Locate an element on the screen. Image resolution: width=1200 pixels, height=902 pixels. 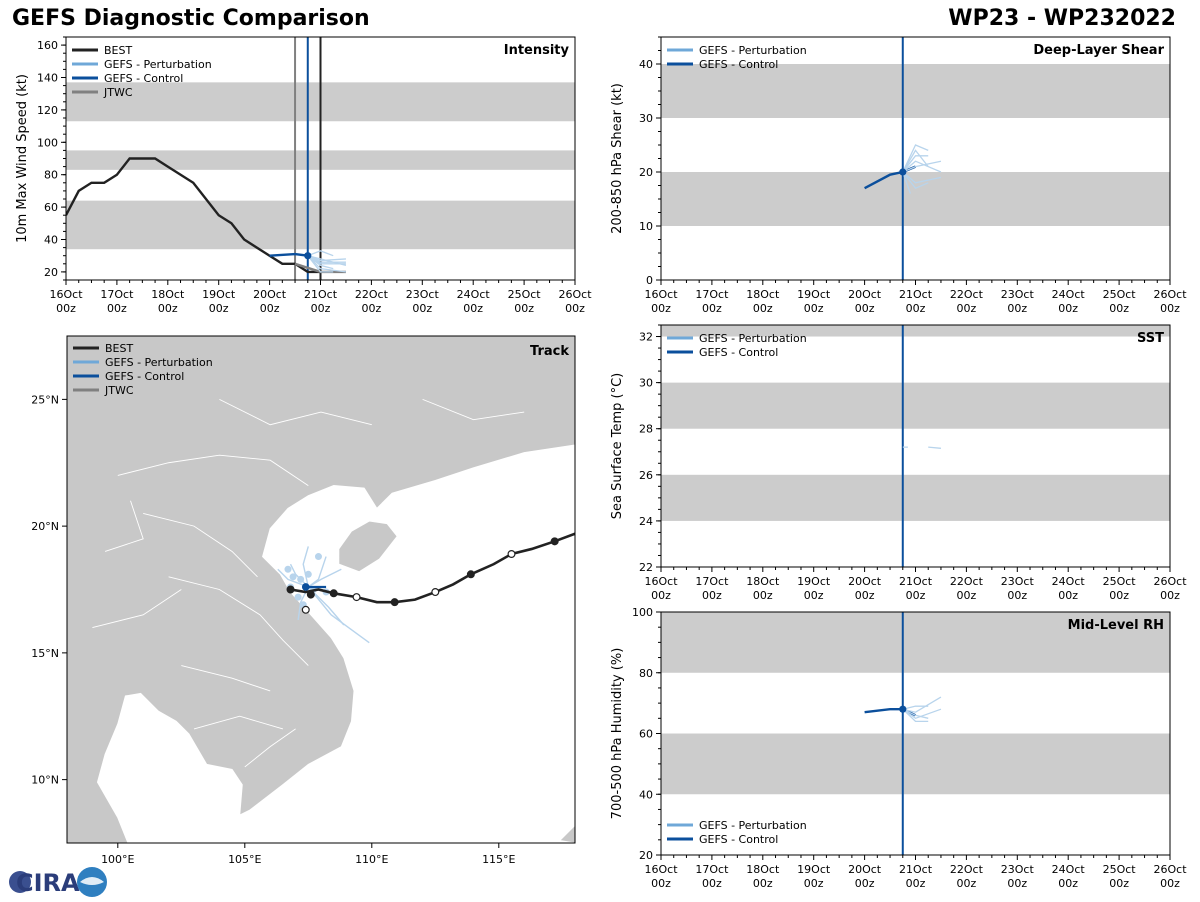
legend-label-best: BEST is located at coordinates (119, 348).